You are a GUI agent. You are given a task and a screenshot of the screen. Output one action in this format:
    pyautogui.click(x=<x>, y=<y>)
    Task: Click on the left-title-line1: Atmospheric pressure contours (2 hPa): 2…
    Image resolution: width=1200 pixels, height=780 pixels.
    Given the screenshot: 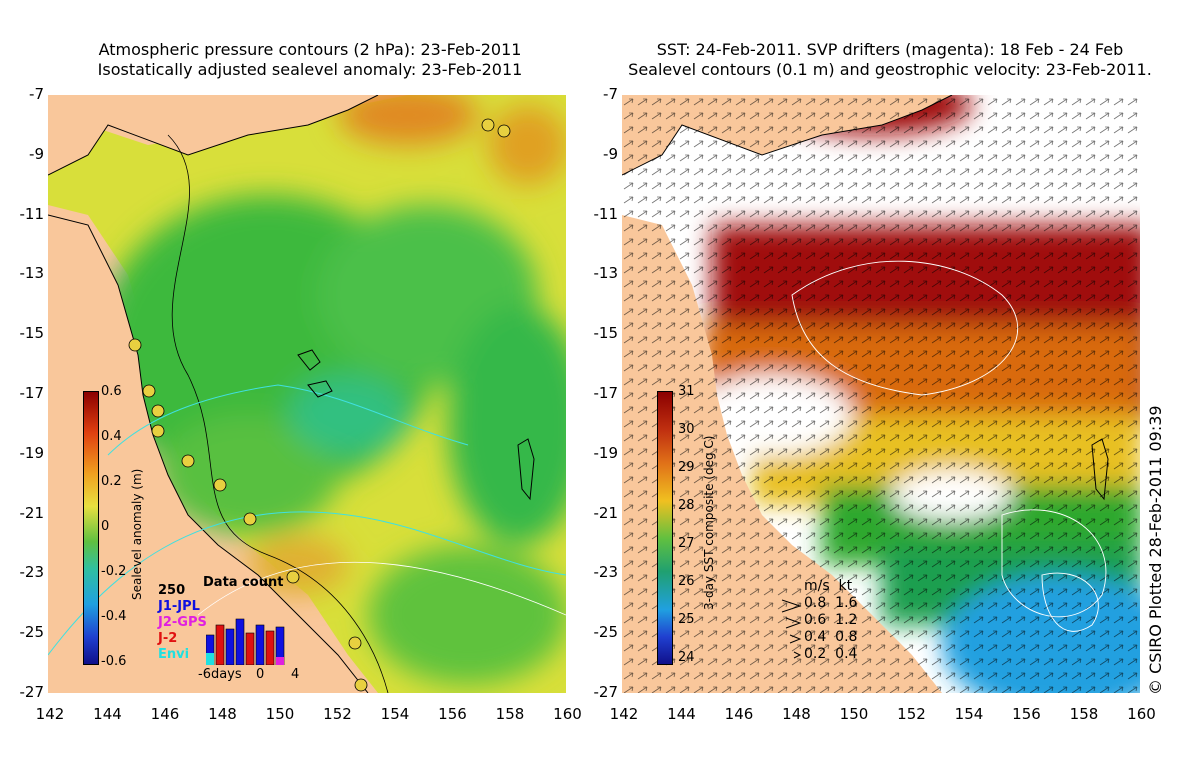 What is the action you would take?
    pyautogui.click(x=310, y=49)
    